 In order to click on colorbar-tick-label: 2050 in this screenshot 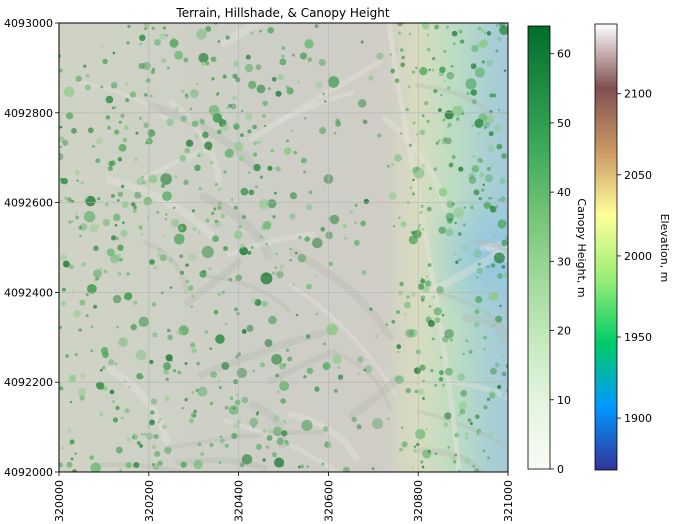, I will do `click(638, 175)`.